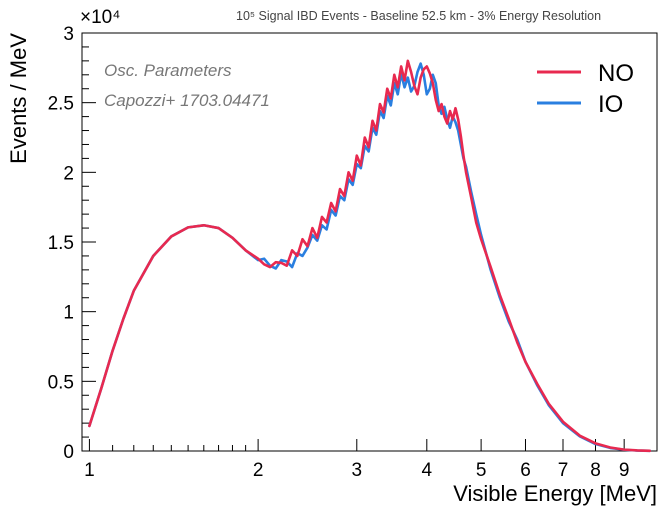  Describe the element at coordinates (610, 104) in the screenshot. I see `legend-label-io: IO` at that location.